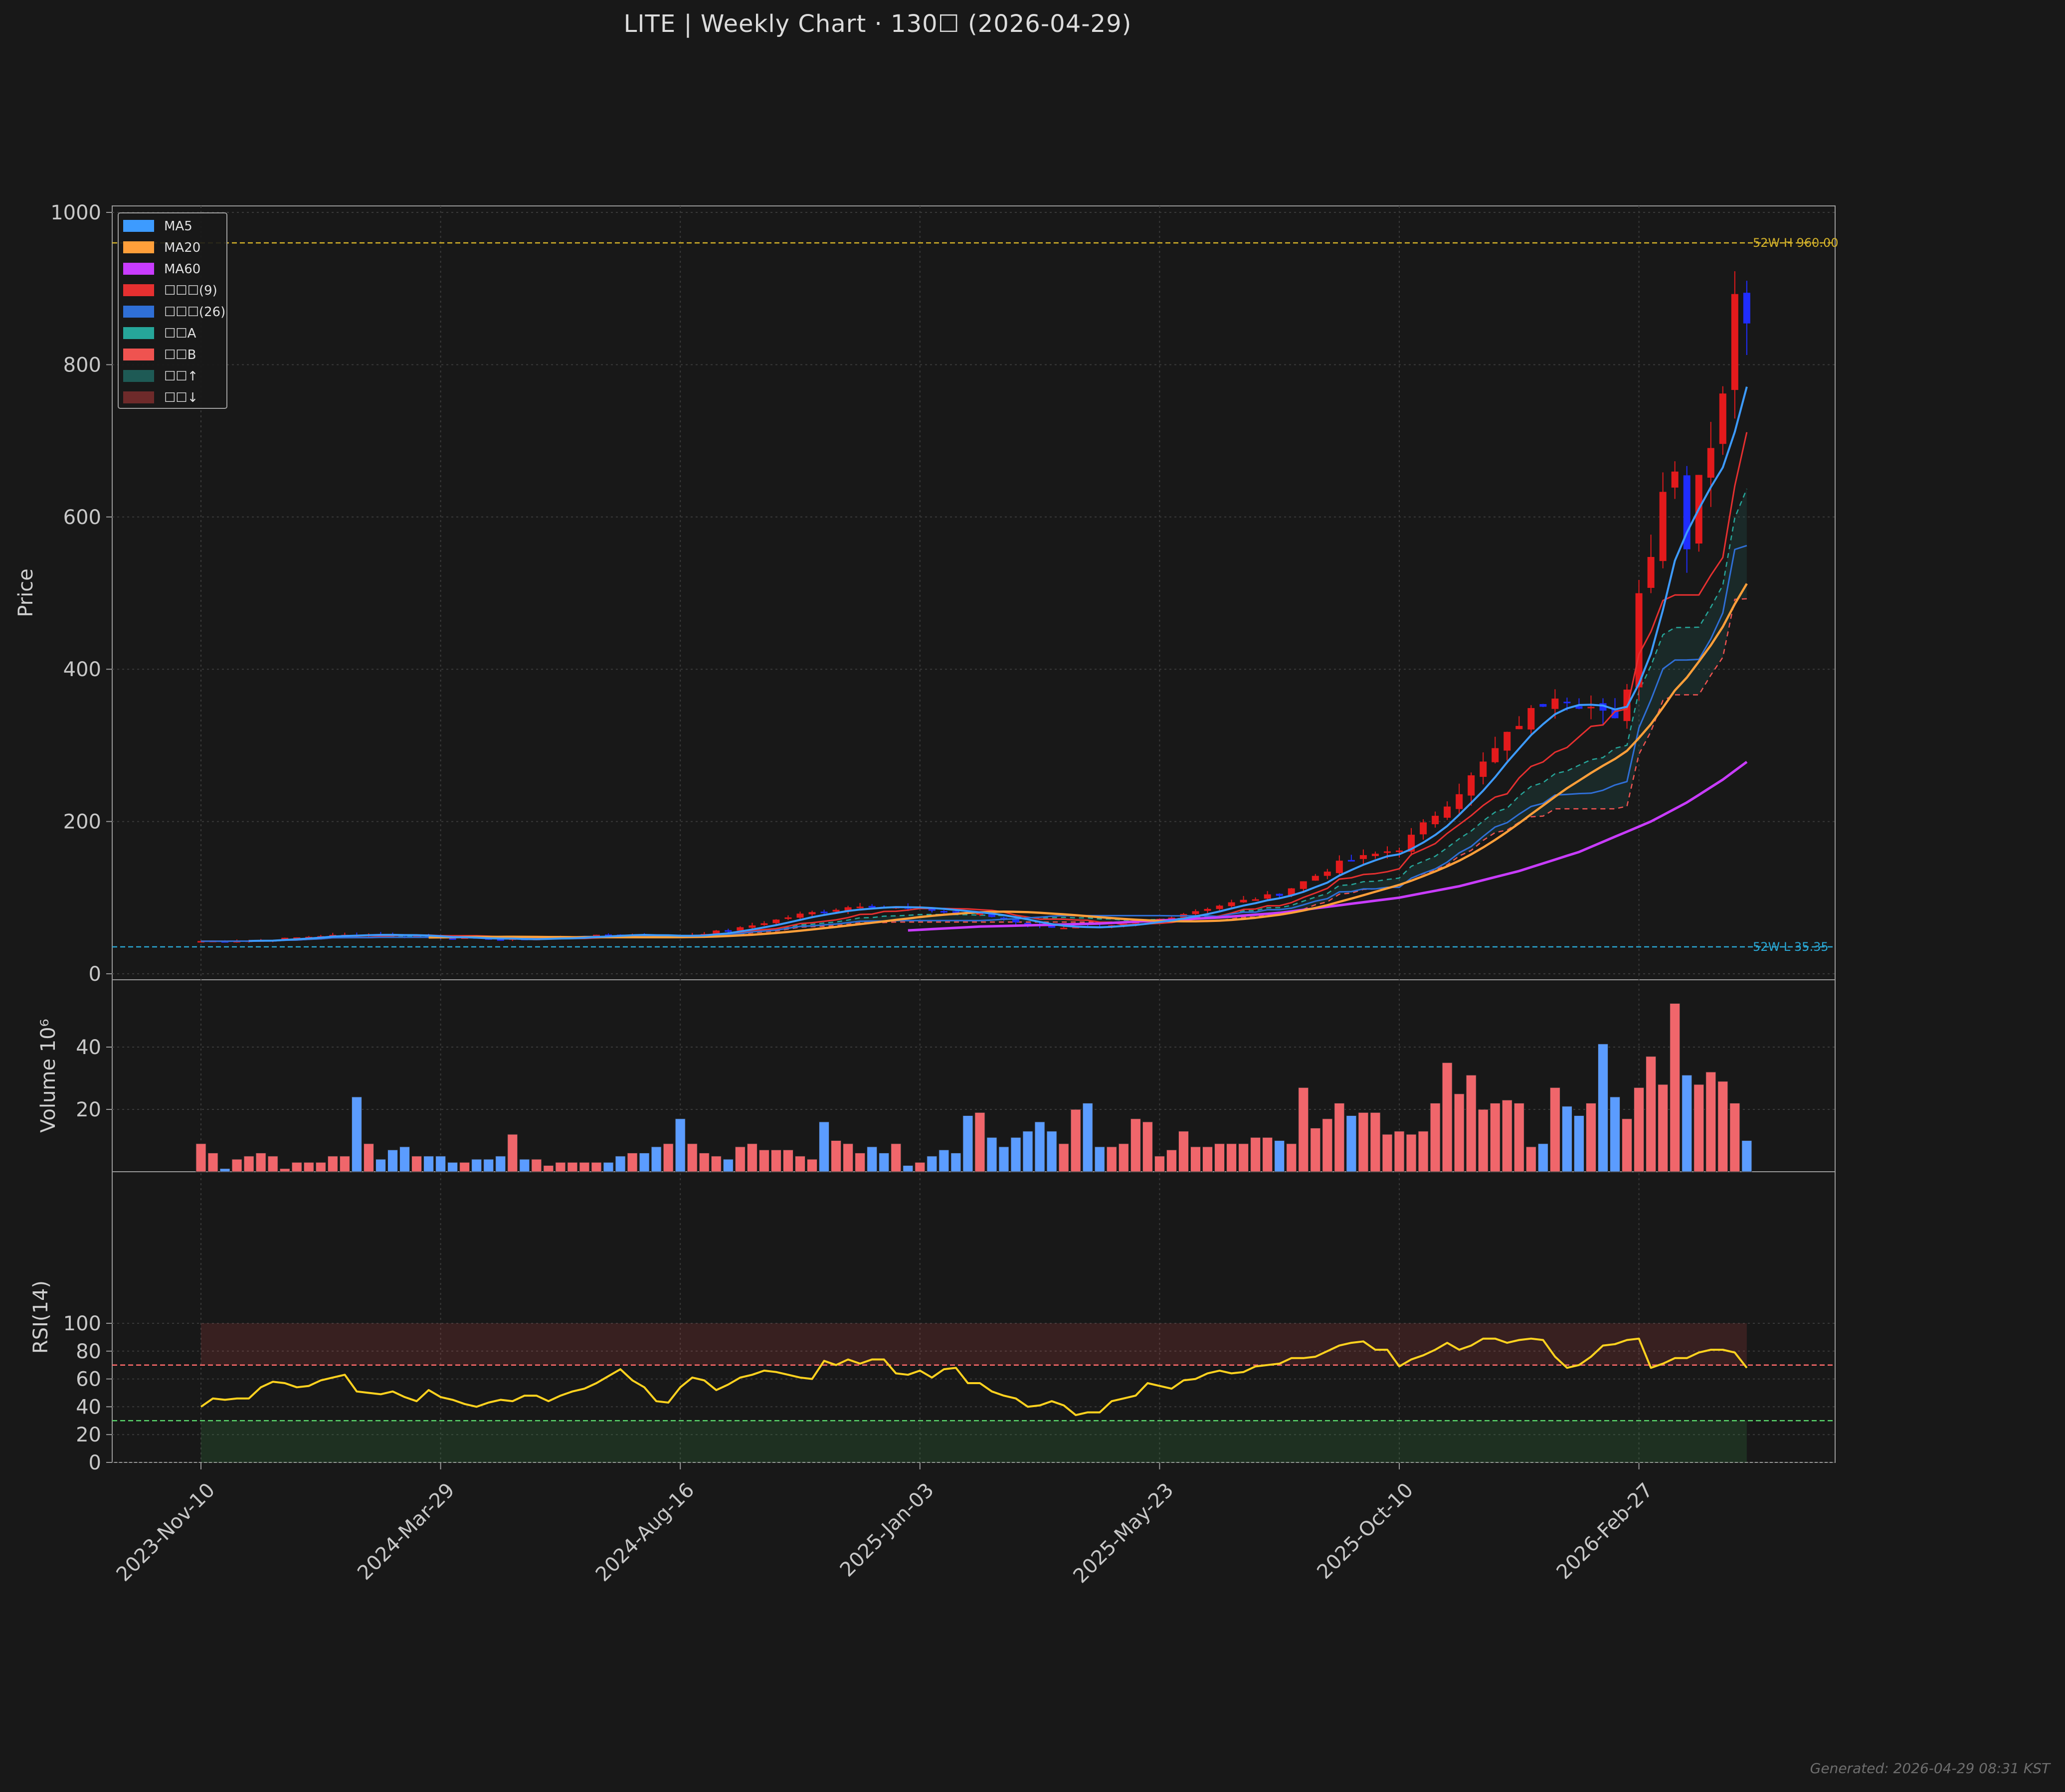  I want to click on rsi-tick-label: 60, so click(88, 1379).